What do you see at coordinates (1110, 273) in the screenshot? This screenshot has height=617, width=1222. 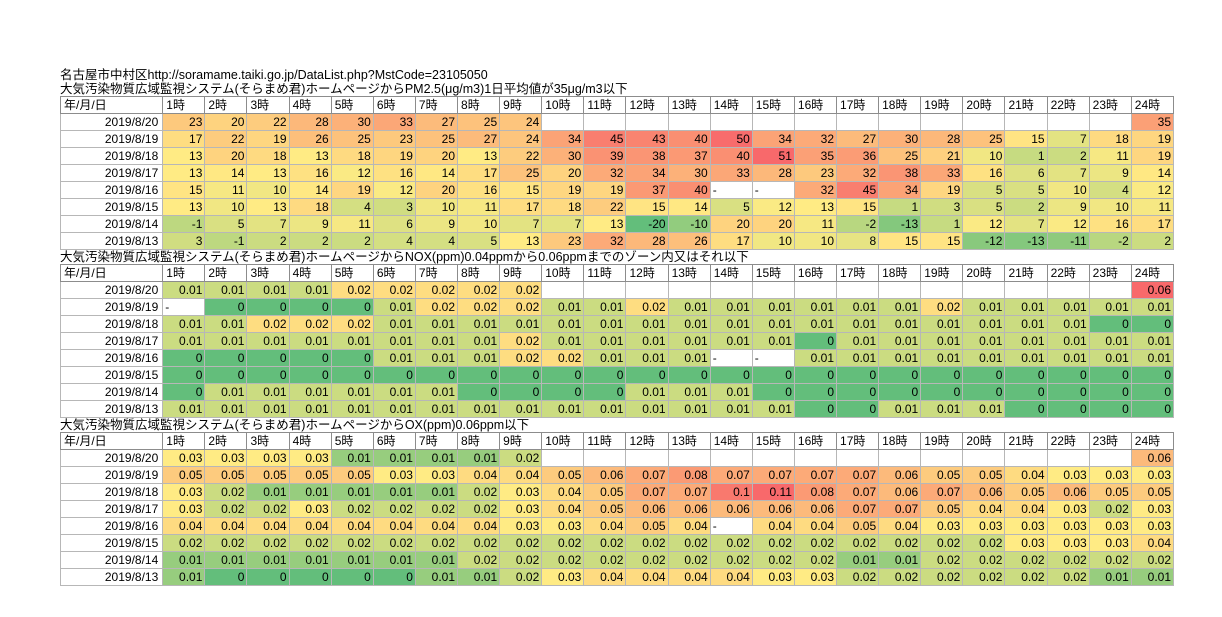 I see `hour-column-header: 23時` at bounding box center [1110, 273].